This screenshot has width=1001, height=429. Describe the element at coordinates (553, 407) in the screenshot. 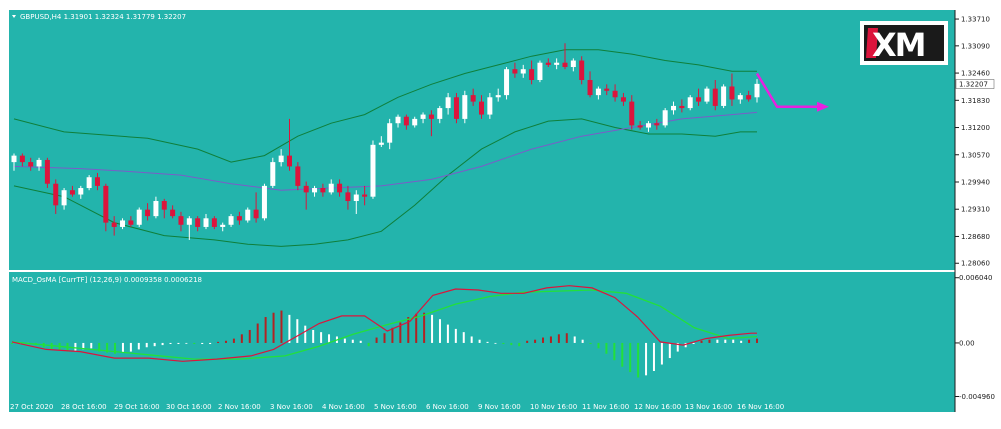

I see `date-label: 10 Nov 16:00` at that location.